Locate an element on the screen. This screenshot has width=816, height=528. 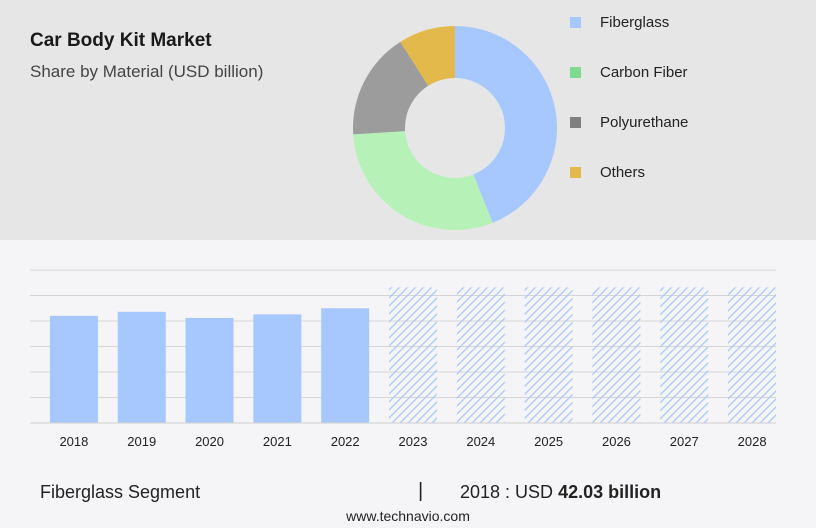
footer-value: 2018 : USD 42.03 billion is located at coordinates (560, 492).